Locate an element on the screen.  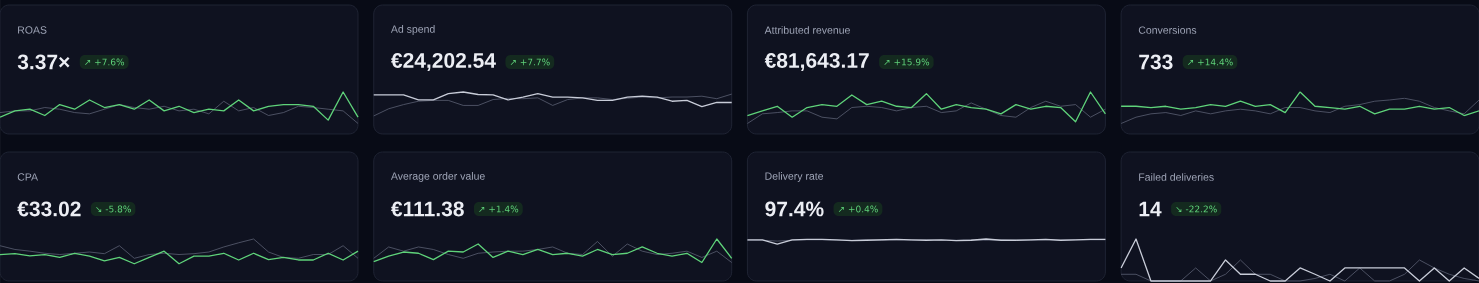
chart-title: CPA is located at coordinates (28, 177).